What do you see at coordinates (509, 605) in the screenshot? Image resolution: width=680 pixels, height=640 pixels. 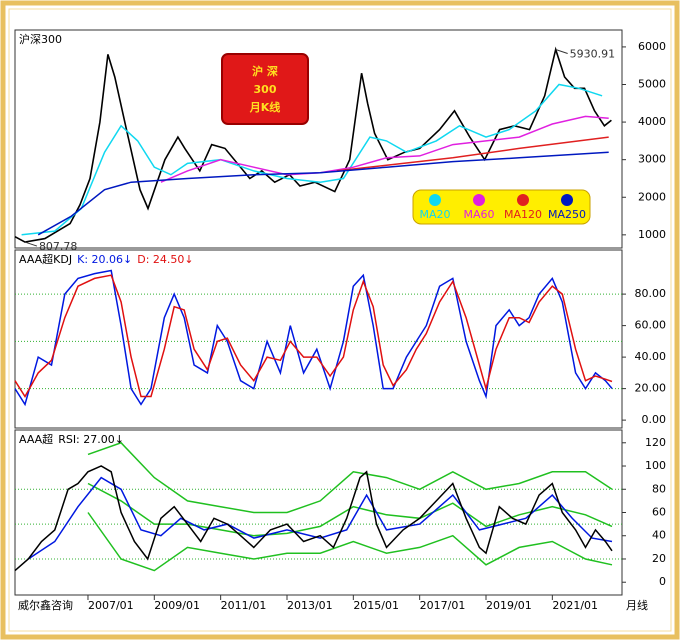 I see `x-tick-label: 2019/01` at bounding box center [509, 605].